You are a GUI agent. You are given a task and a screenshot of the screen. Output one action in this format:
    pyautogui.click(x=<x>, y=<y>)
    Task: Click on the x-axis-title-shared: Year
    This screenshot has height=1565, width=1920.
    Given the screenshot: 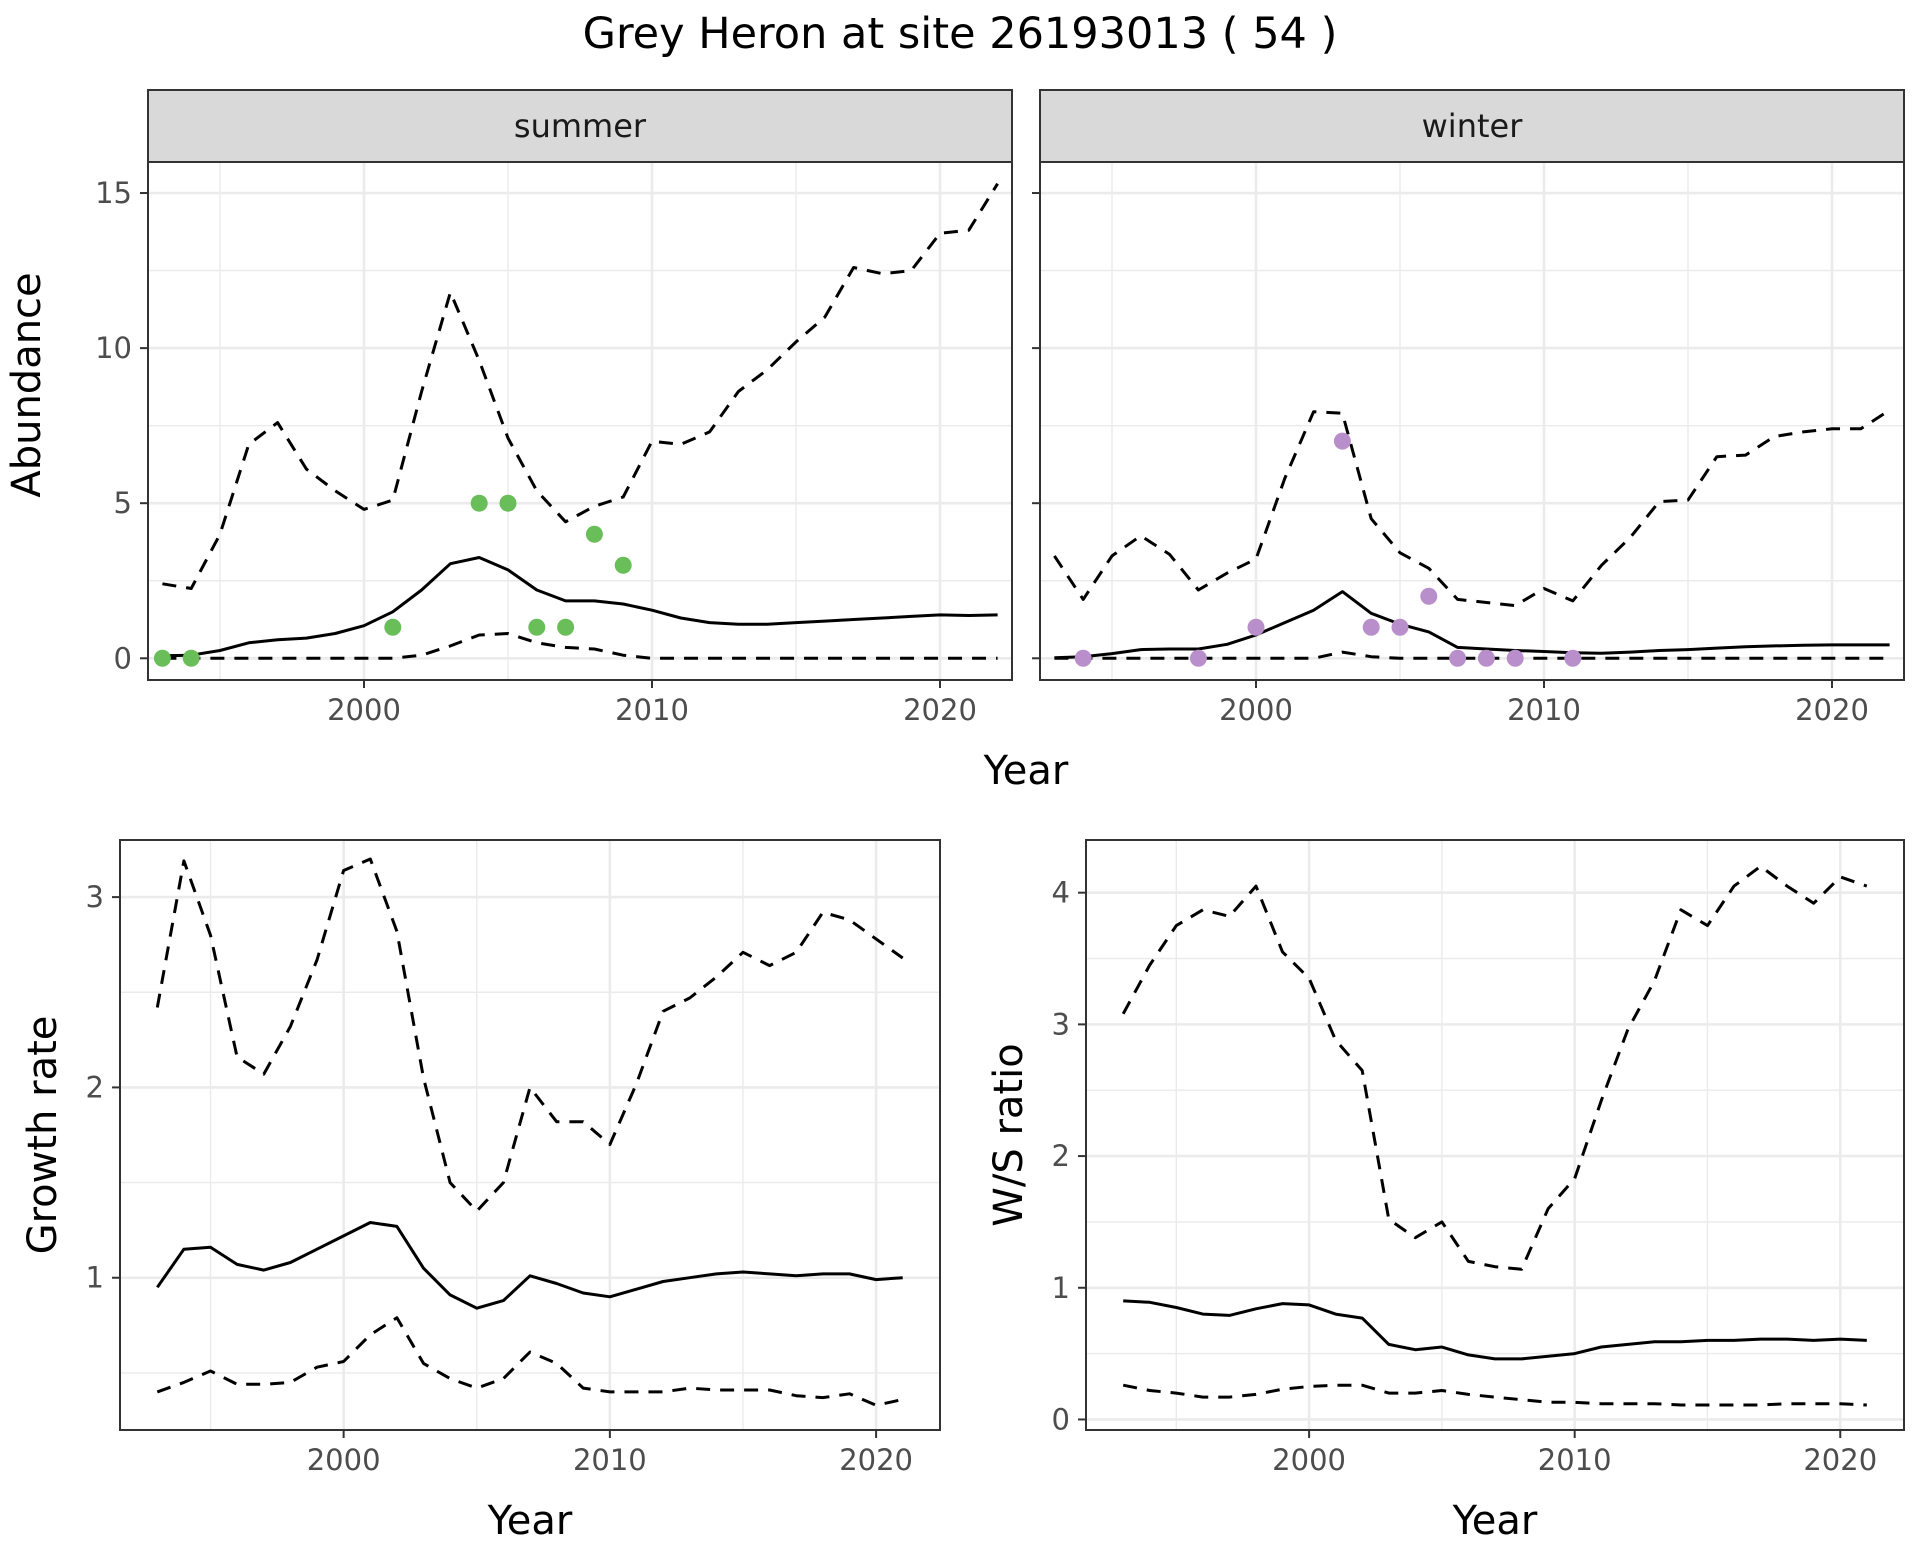 What is the action you would take?
    pyautogui.click(x=1026, y=771)
    